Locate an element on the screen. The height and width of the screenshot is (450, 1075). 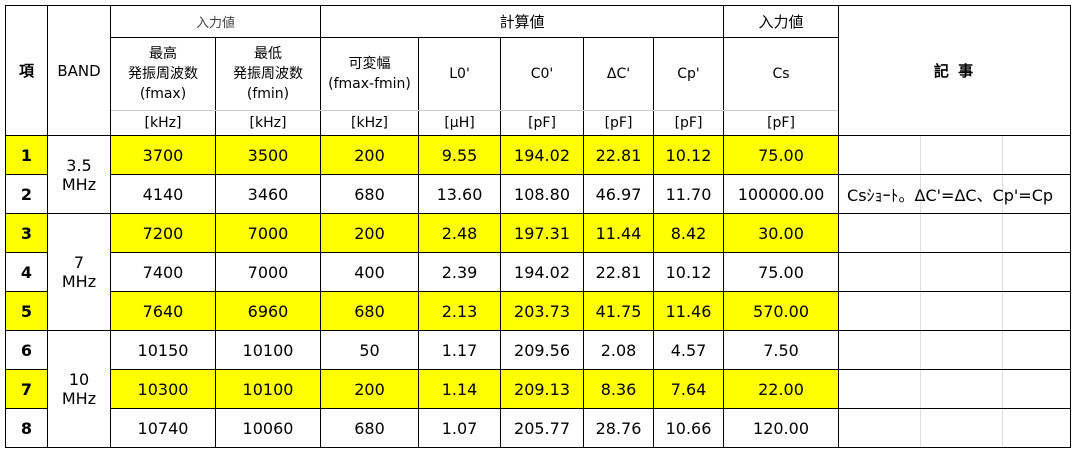
value-cell: 2.48 is located at coordinates (460, 233).